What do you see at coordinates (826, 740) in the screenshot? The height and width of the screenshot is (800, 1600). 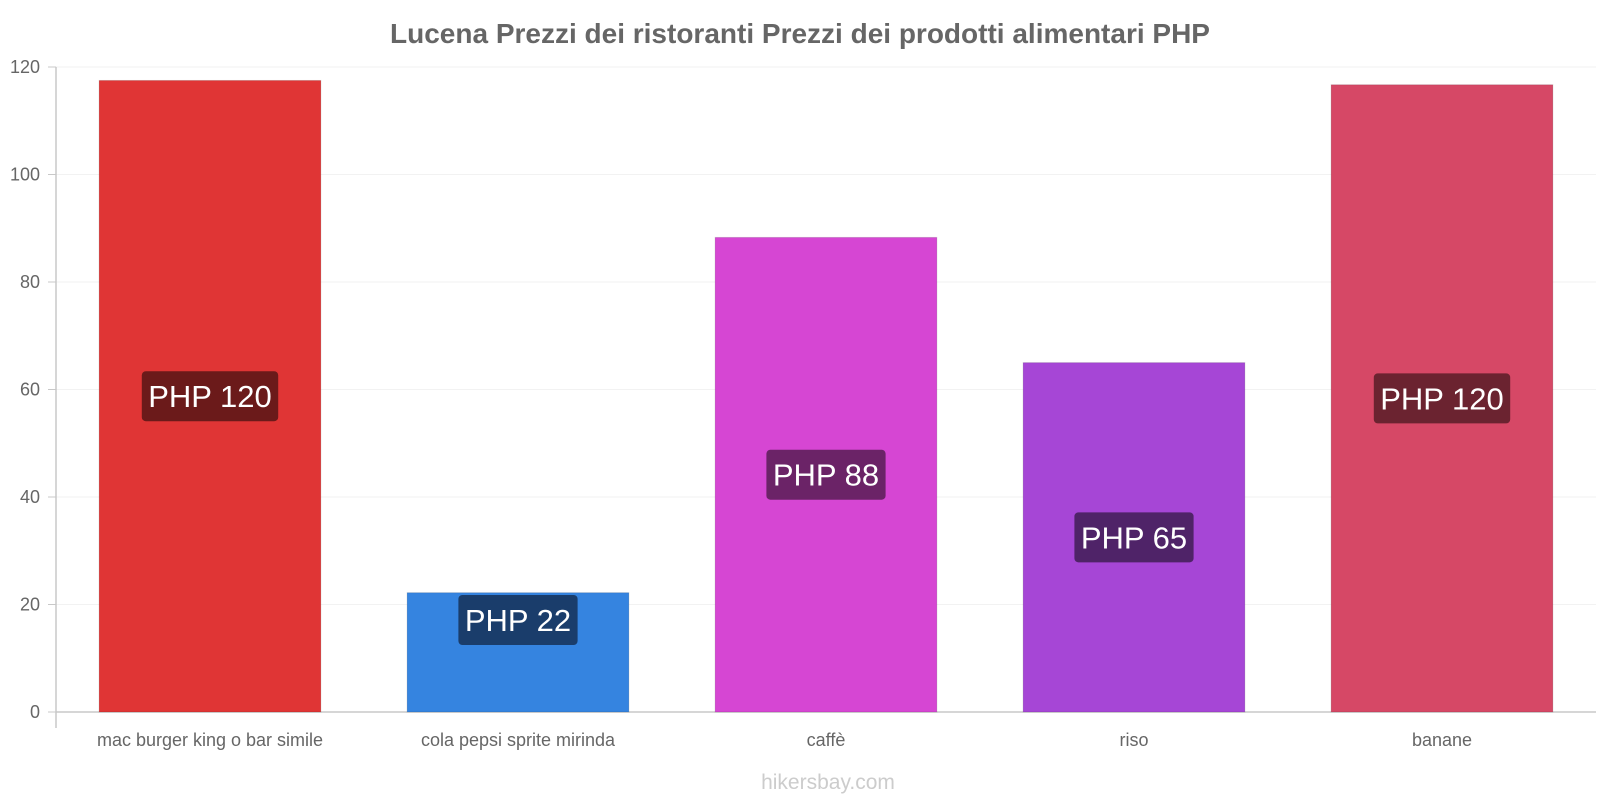 I see `x-tick-label: caffè` at bounding box center [826, 740].